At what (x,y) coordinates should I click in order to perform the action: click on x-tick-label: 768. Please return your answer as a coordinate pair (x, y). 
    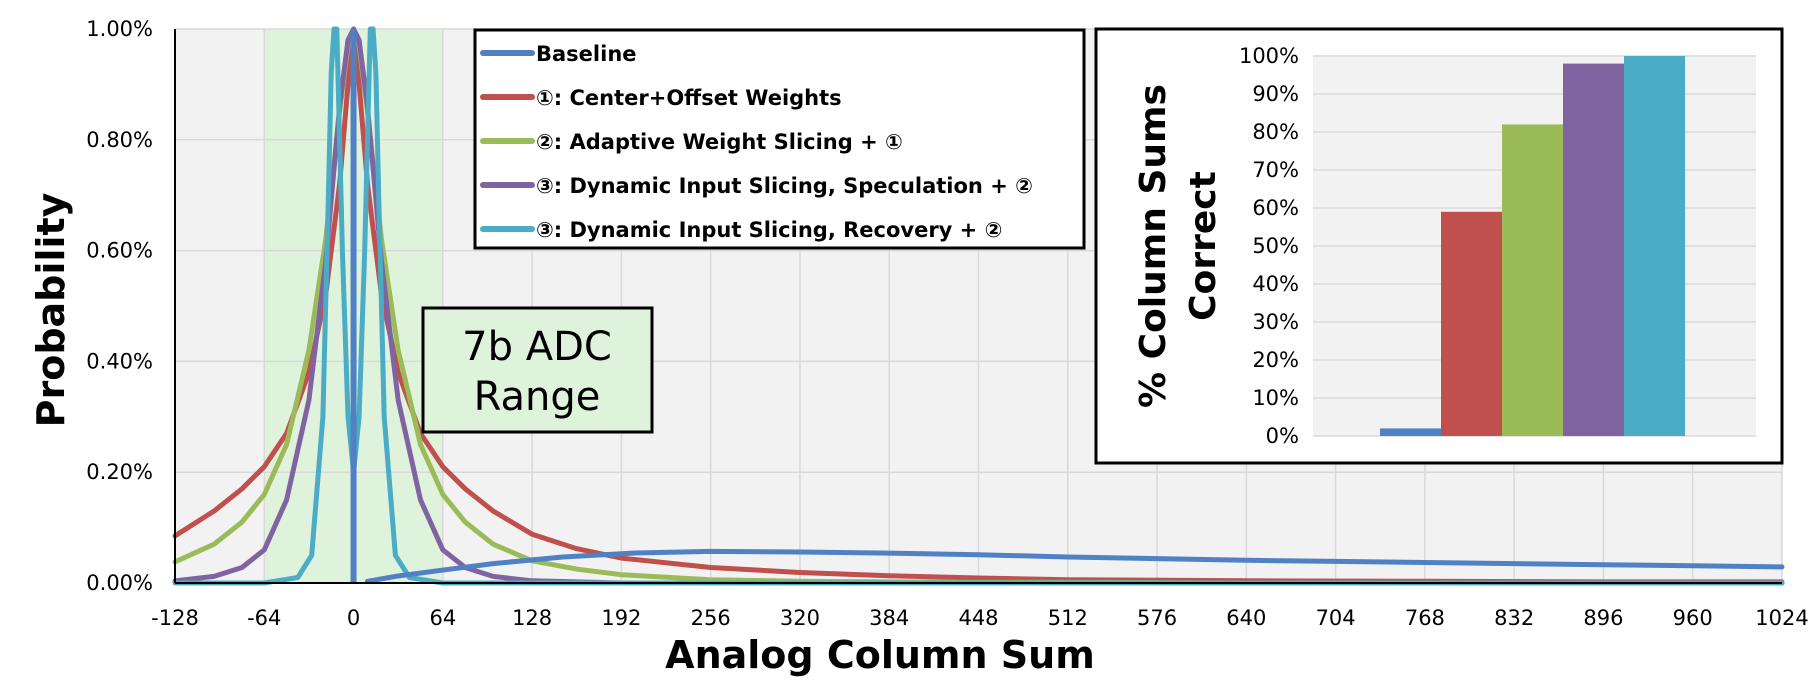
    Looking at the image, I should click on (1425, 618).